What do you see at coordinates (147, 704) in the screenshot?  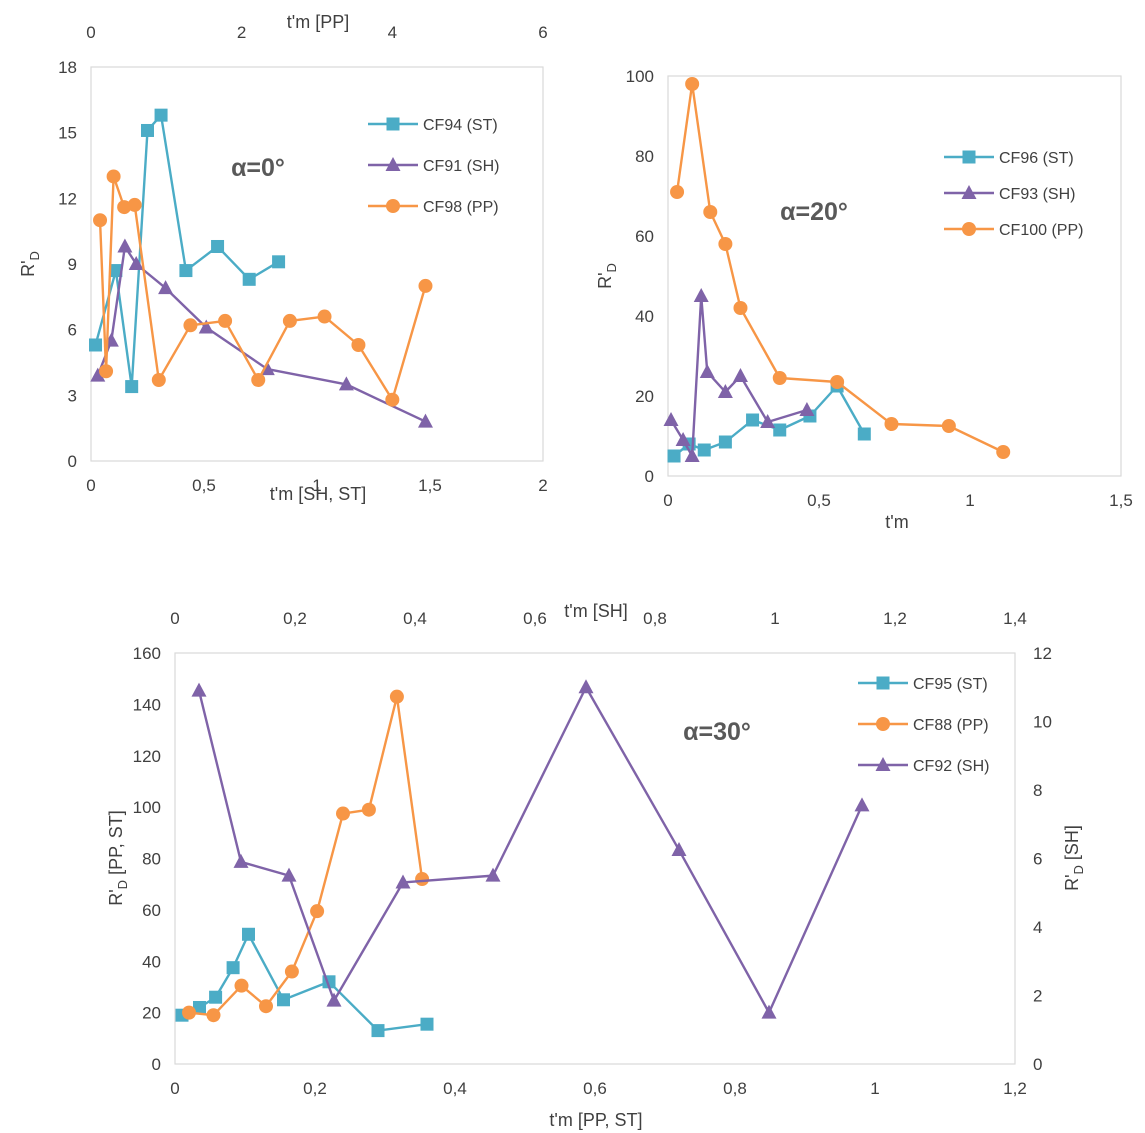 I see `y-tick-label: 140` at bounding box center [147, 704].